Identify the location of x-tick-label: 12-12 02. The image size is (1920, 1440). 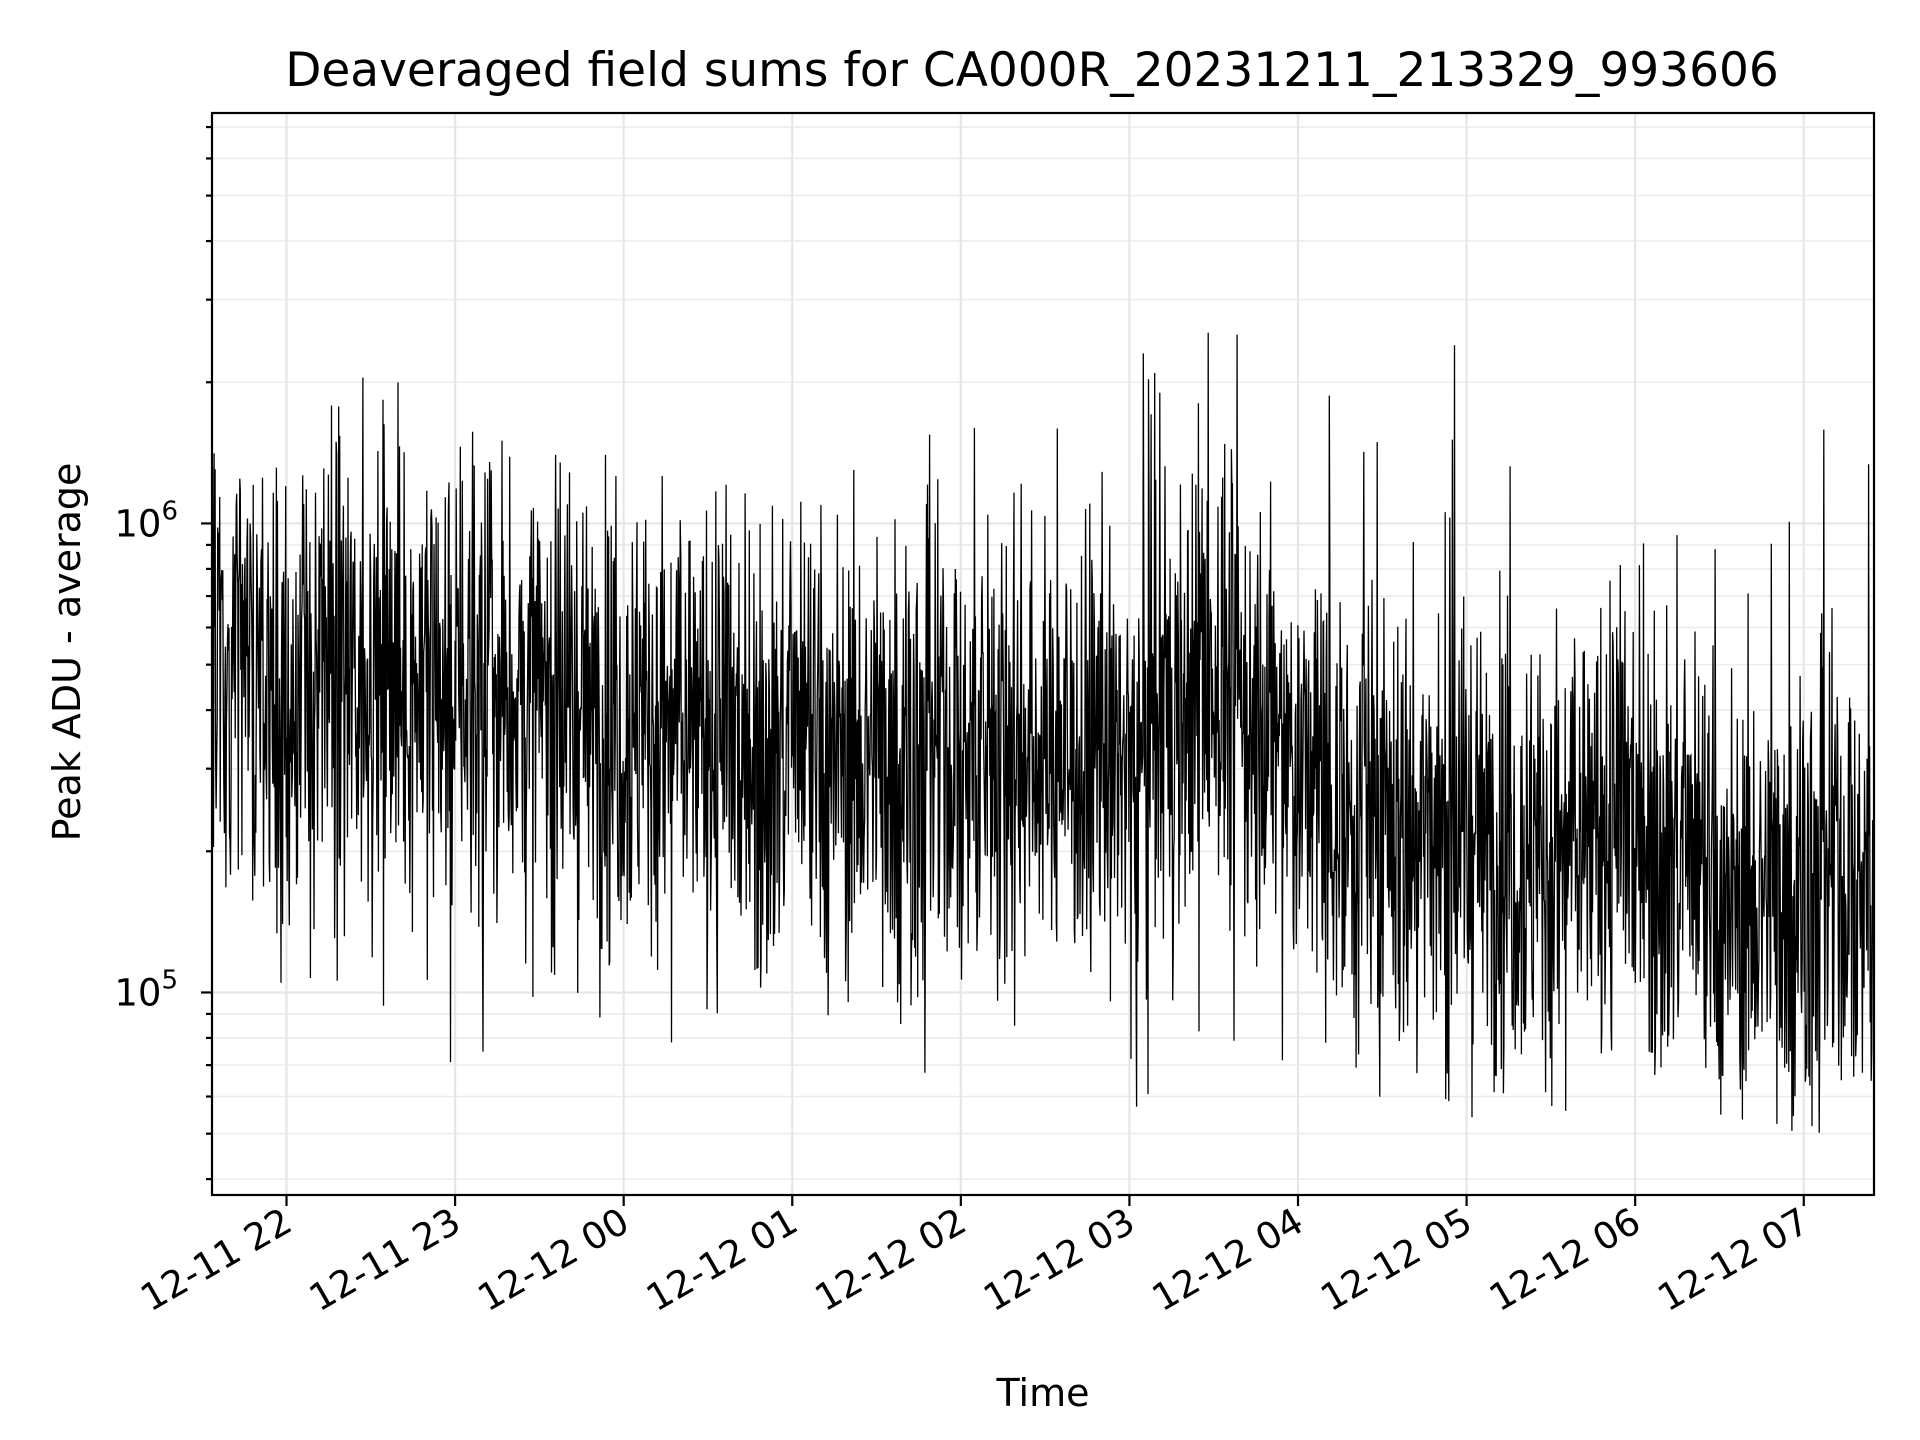
(891, 1260).